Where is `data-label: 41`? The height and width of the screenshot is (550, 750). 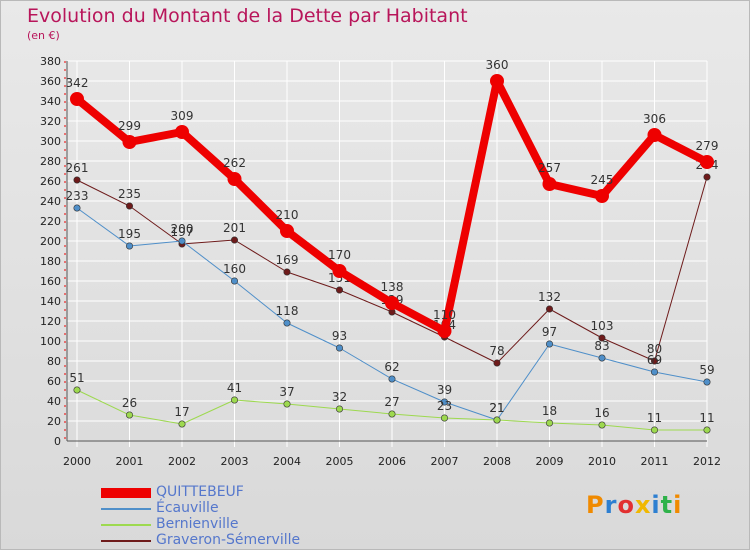
data-label: 41 is located at coordinates (234, 388).